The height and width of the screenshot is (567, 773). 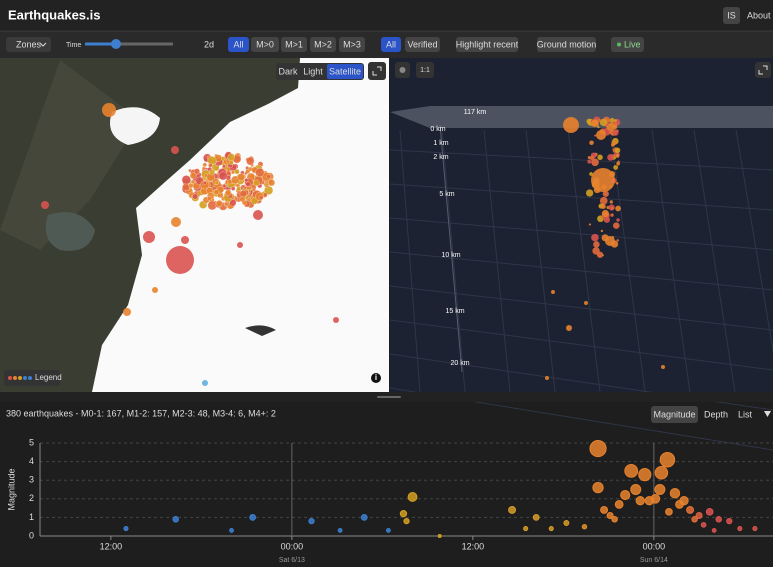 I want to click on toolbar-label: Verified, so click(x=422, y=44).